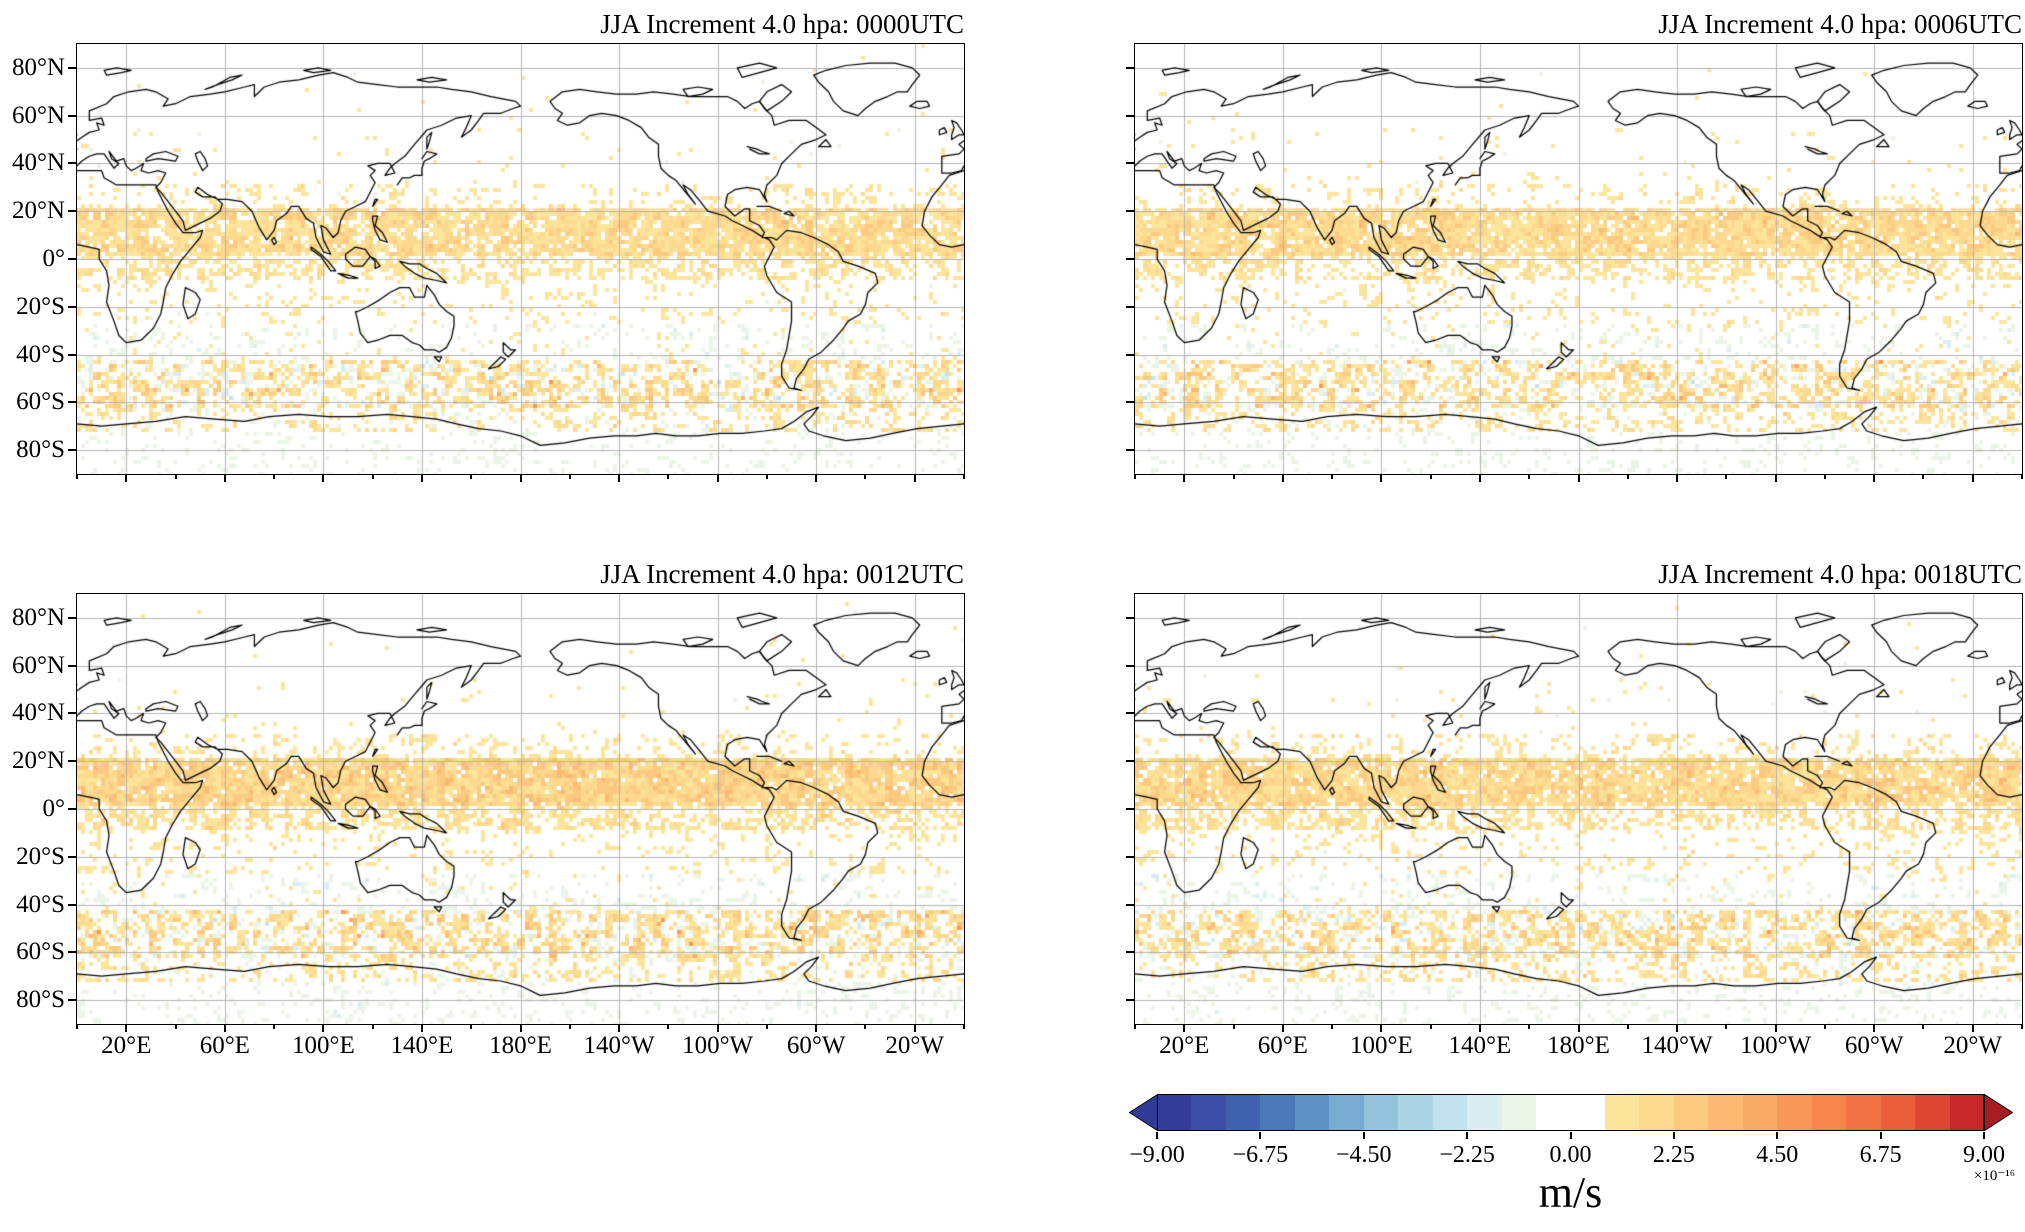  What do you see at coordinates (1467, 1155) in the screenshot?
I see `colorbar-tick-label: −2.25` at bounding box center [1467, 1155].